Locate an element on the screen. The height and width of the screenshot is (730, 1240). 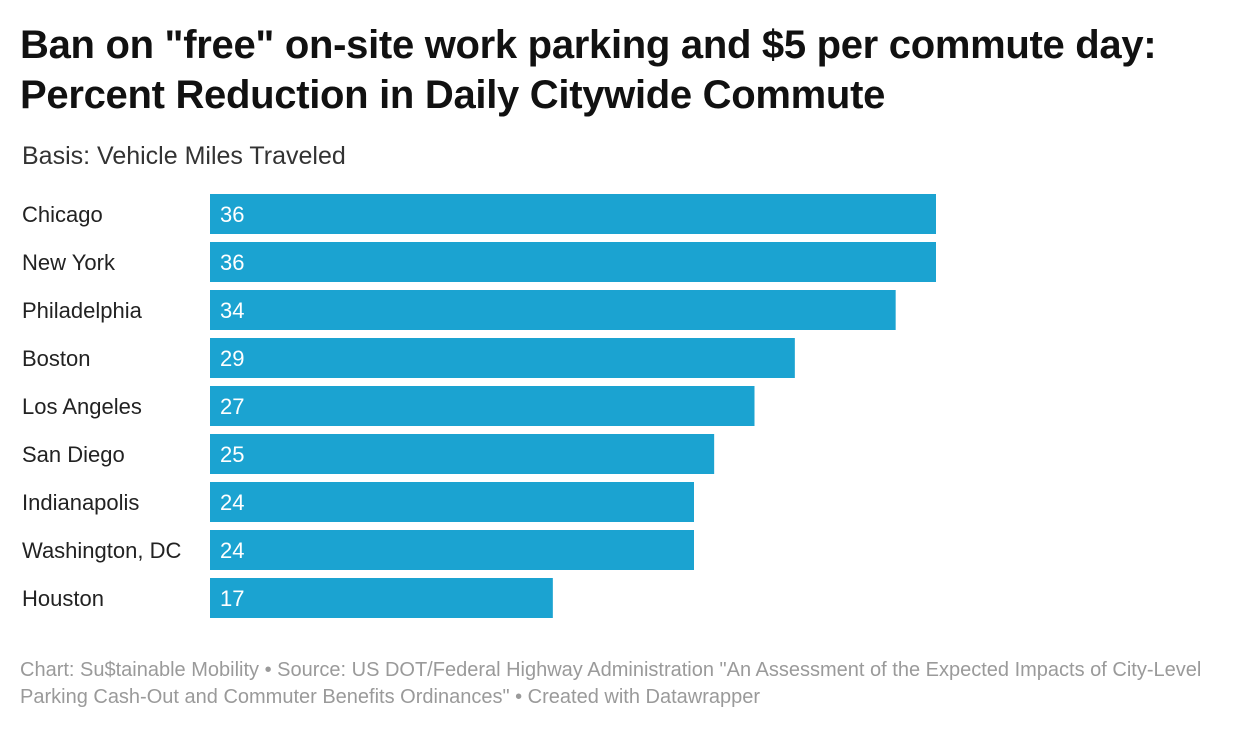
category-label: San Diego is located at coordinates (73, 454).